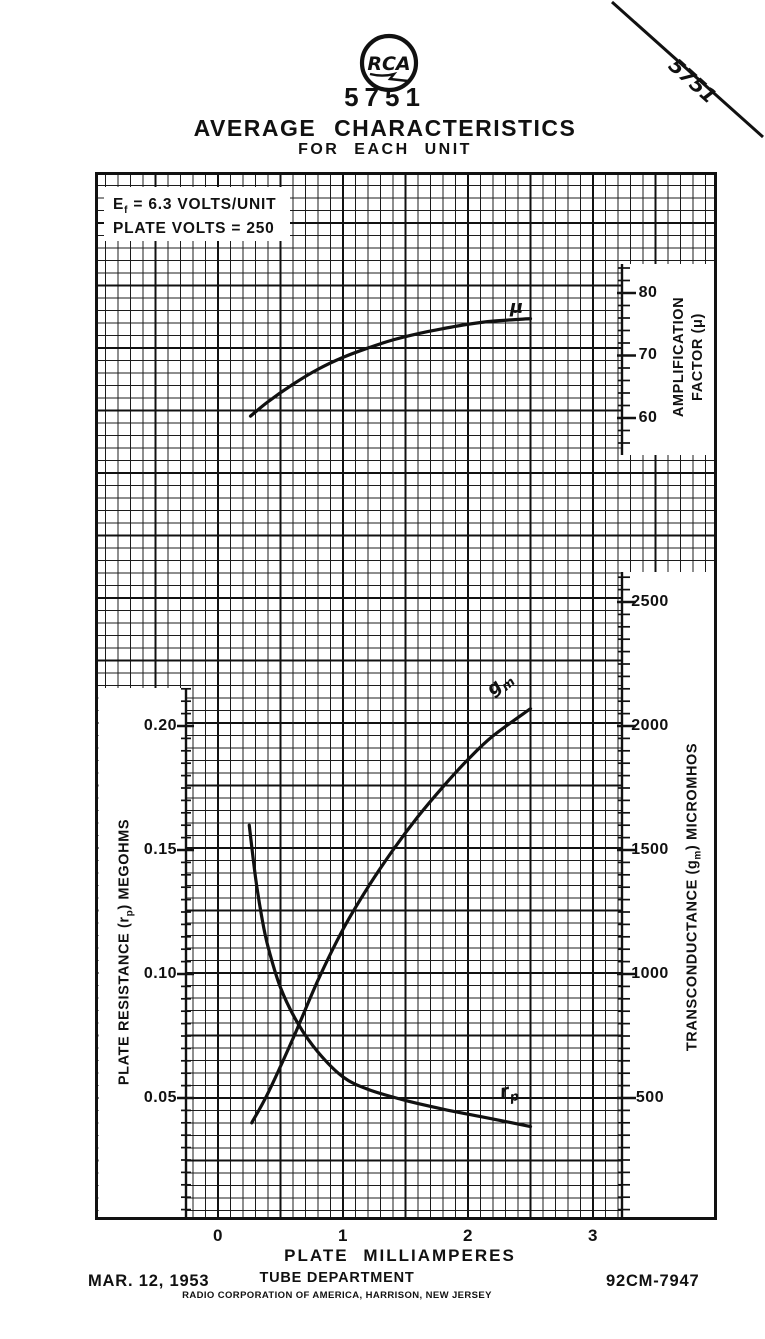 The width and height of the screenshot is (765, 1339). Describe the element at coordinates (668, 359) in the screenshot. I see `mu-axis-panel` at that location.